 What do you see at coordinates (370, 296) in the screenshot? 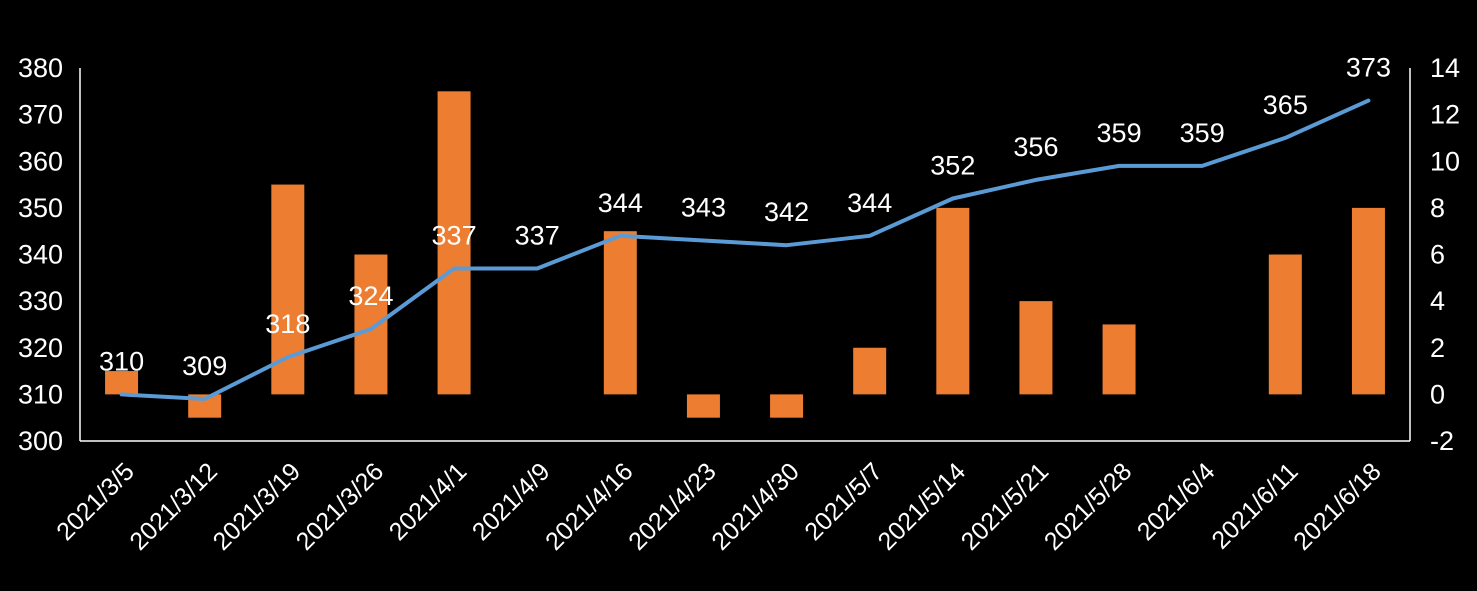
I see `line-data-label: 324` at bounding box center [370, 296].